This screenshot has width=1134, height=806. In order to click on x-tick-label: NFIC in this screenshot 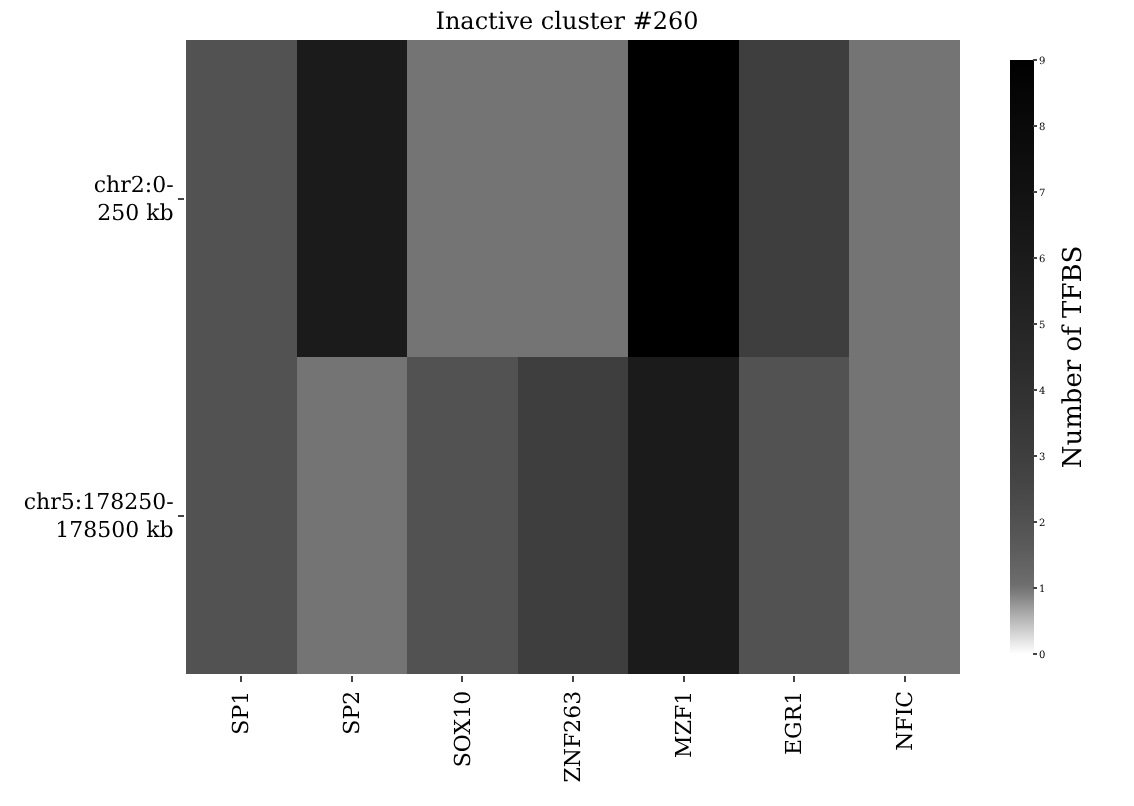, I will do `click(904, 720)`.